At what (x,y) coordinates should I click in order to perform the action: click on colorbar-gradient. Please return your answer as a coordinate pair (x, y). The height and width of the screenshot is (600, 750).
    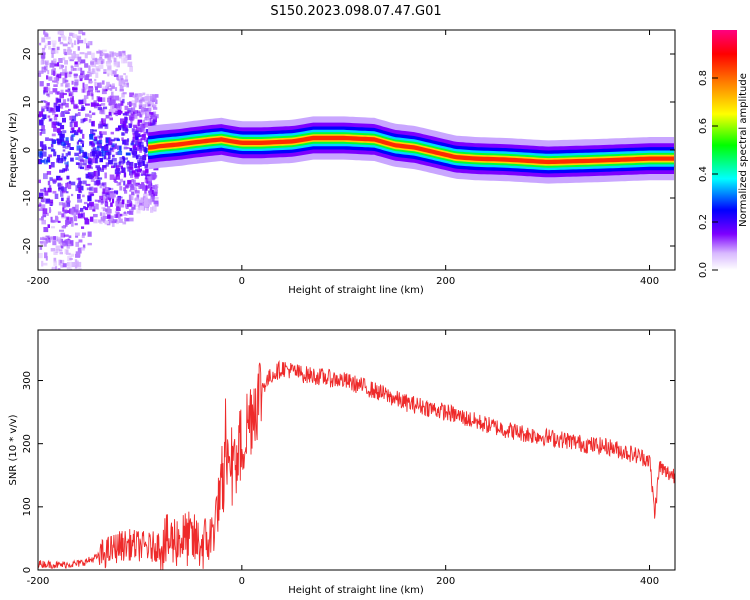
    Looking at the image, I should click on (724, 150).